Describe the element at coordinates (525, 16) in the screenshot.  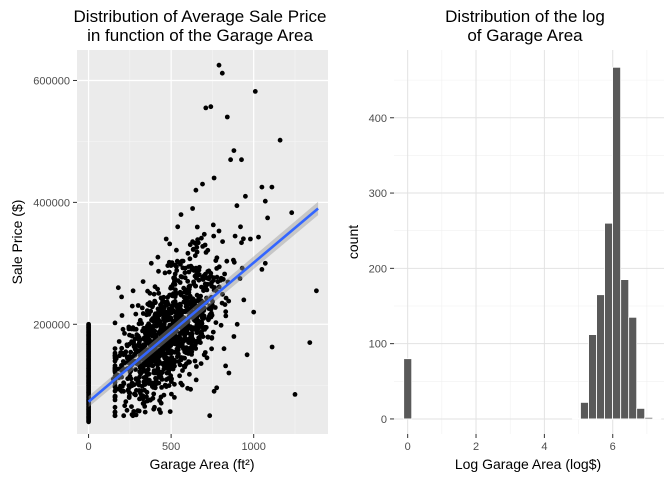
I see `histogram-title-line-1: Distribution of the log` at that location.